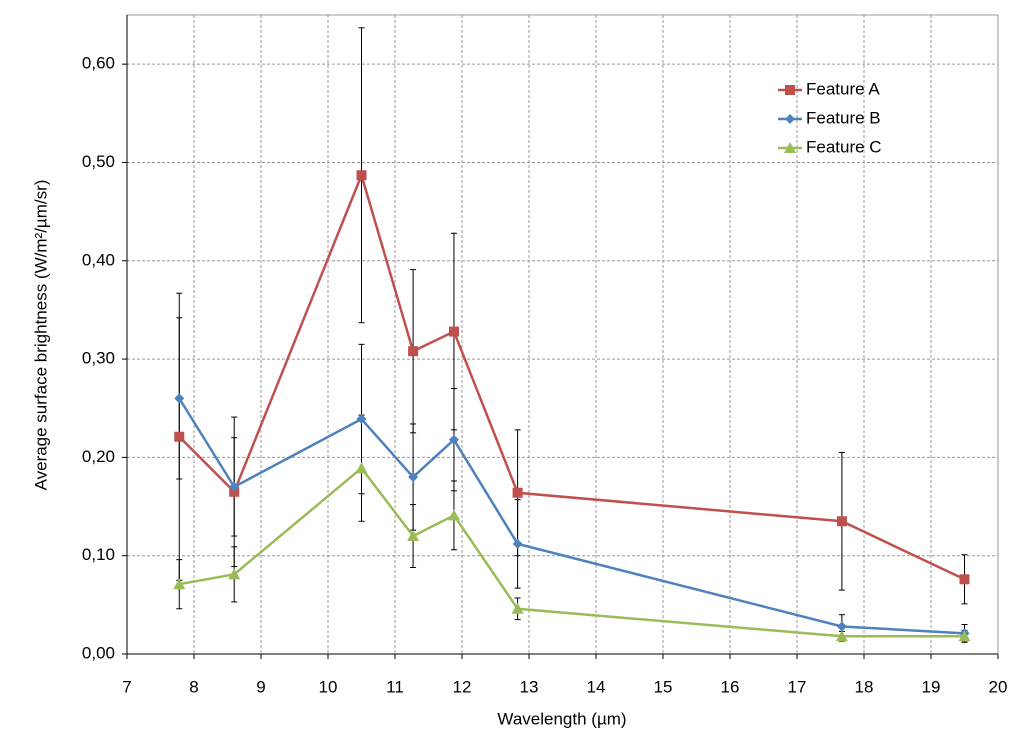  Describe the element at coordinates (931, 686) in the screenshot. I see `x-tick-label: 19` at that location.